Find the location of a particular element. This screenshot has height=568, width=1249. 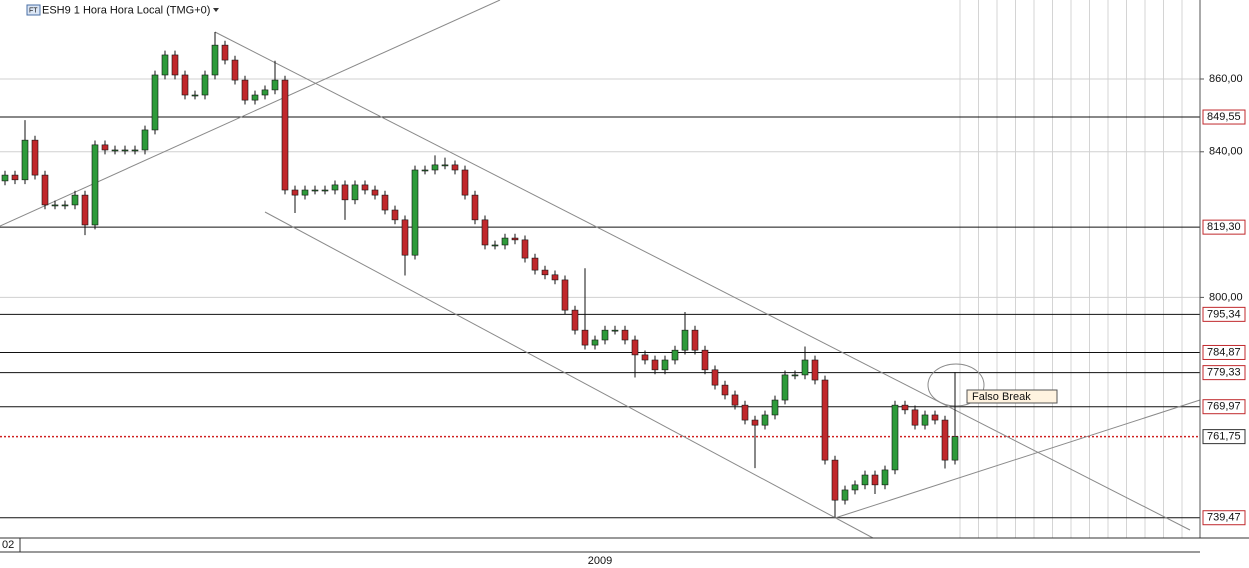

highlight-circle is located at coordinates (956, 385).